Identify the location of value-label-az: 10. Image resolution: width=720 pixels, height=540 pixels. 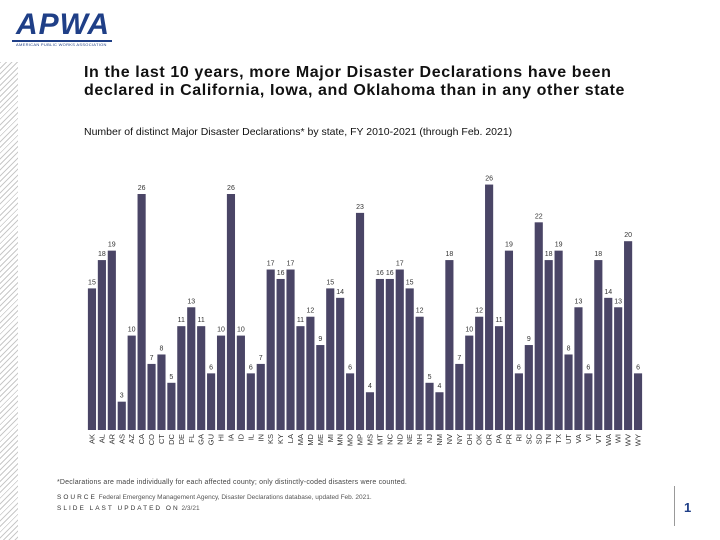
(132, 330).